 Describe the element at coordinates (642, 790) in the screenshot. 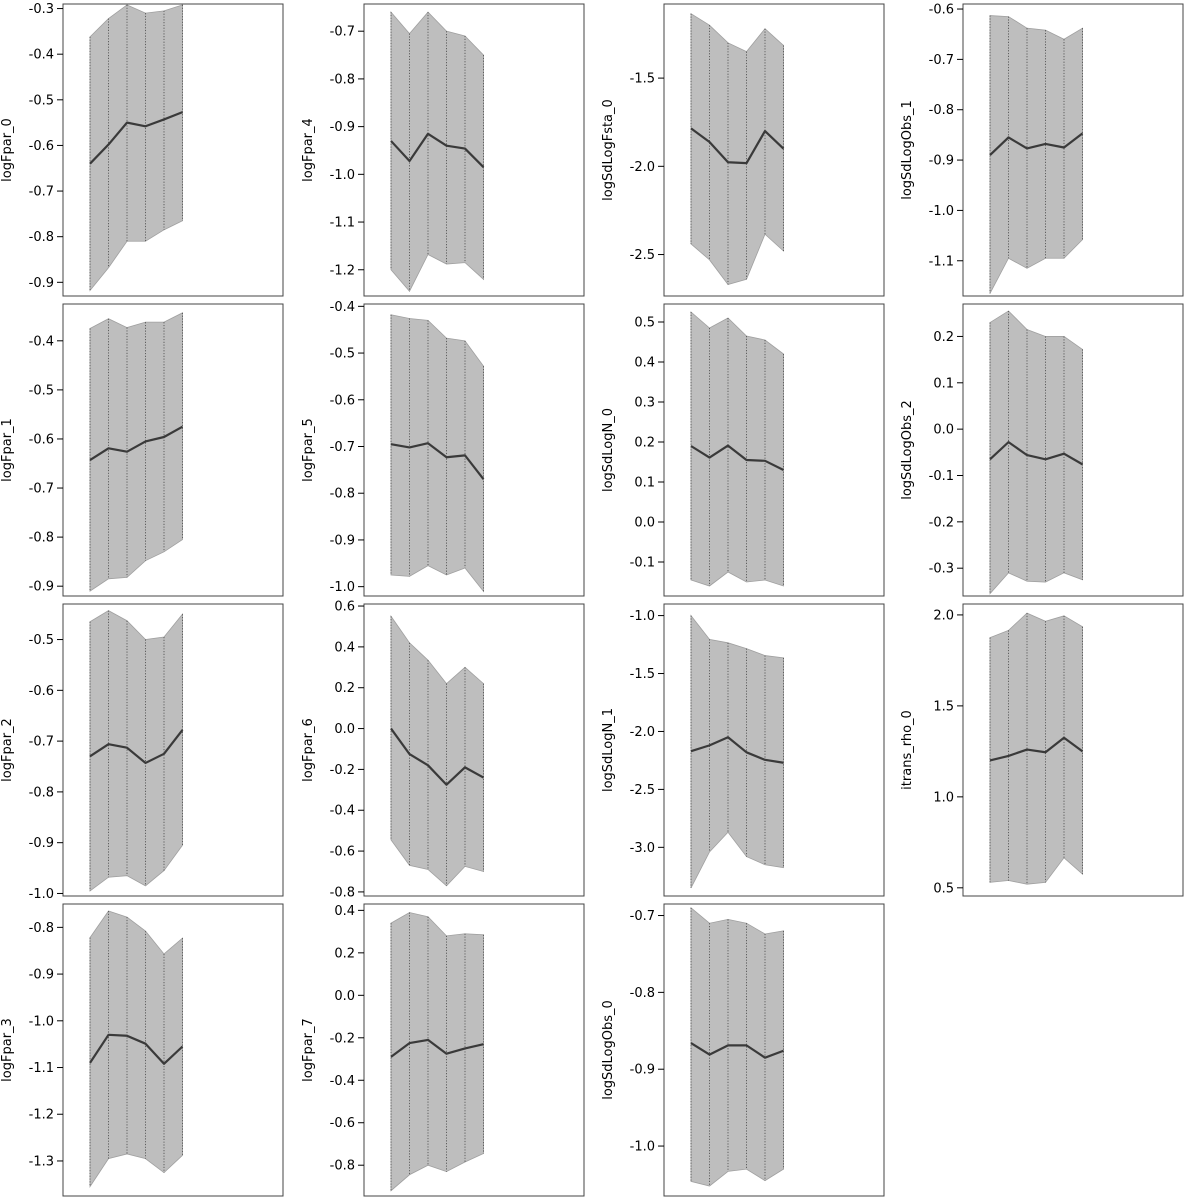

I see `y-tick-label: -2.5` at that location.